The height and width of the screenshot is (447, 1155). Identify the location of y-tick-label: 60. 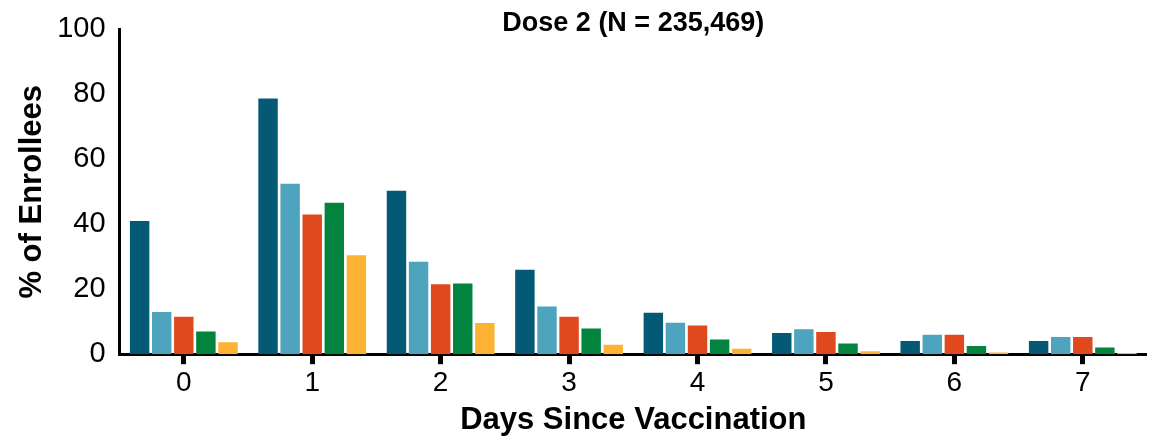
(89, 157).